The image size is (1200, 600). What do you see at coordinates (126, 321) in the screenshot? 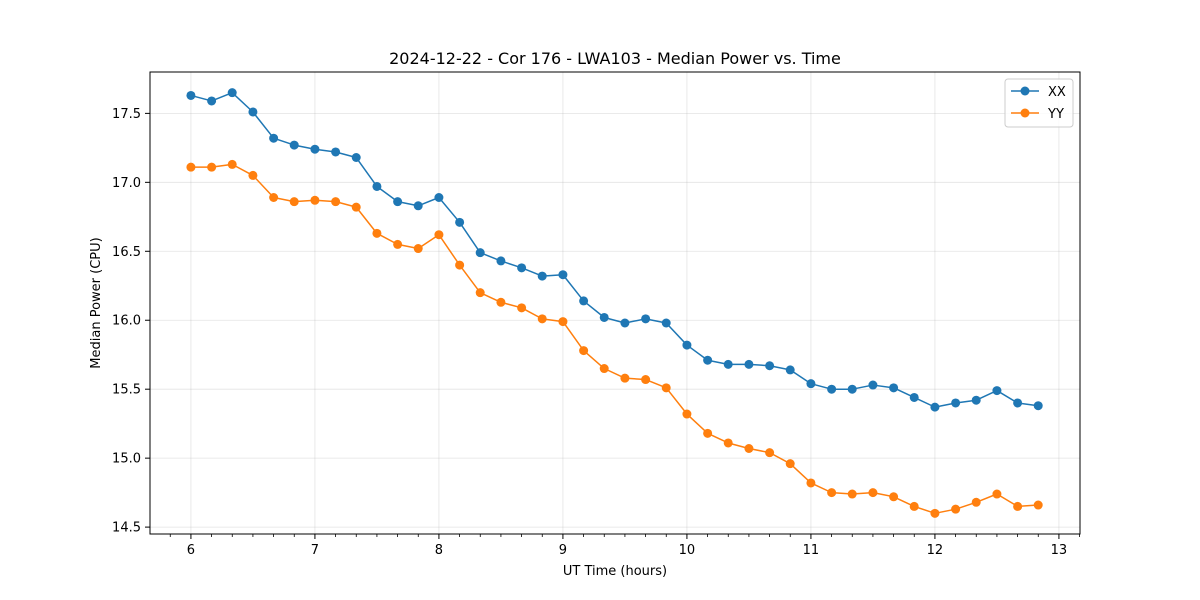
I see `y-tick-label: 16.0` at bounding box center [126, 321].